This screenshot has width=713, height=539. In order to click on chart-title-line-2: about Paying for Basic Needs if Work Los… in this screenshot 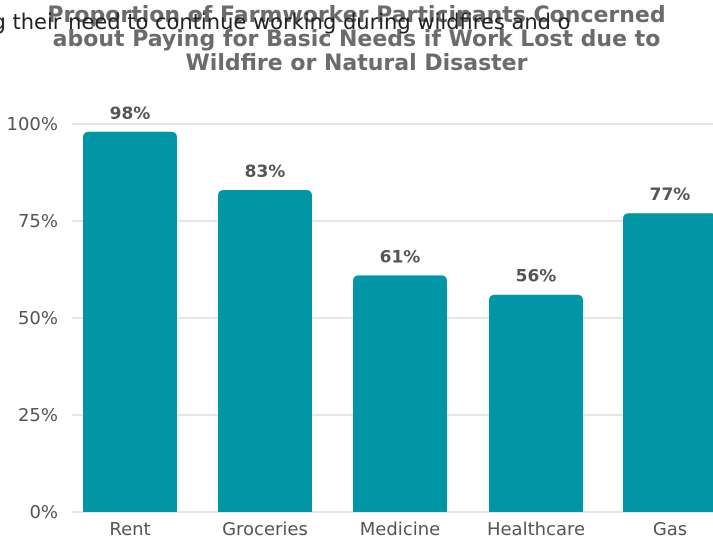, I will do `click(356, 39)`.